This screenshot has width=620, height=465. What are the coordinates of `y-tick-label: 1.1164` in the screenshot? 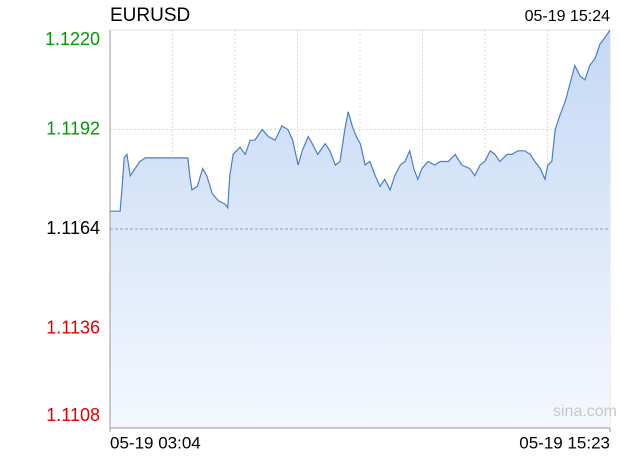 It's located at (73, 228).